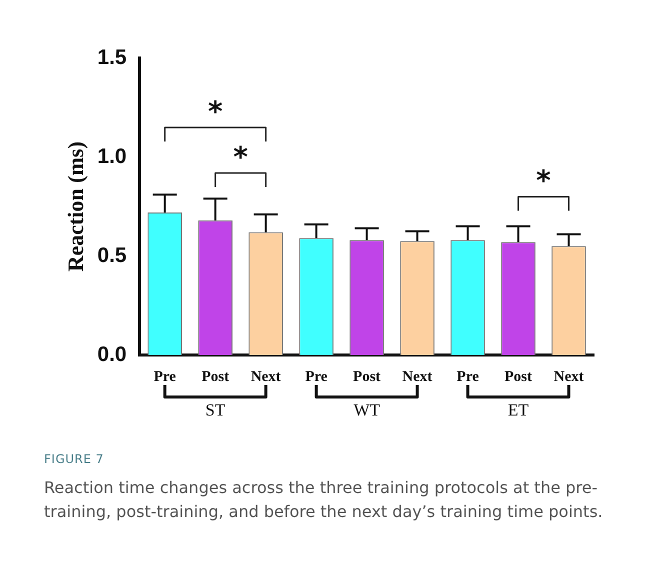 The image size is (654, 562). I want to click on y-axis-title: Reaction (ms), so click(75, 206).